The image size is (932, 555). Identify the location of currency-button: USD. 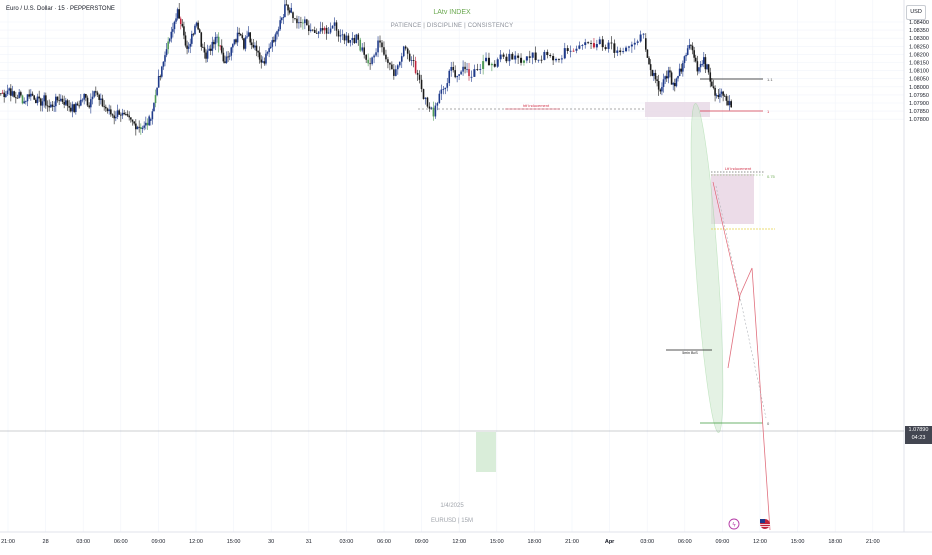
(916, 12).